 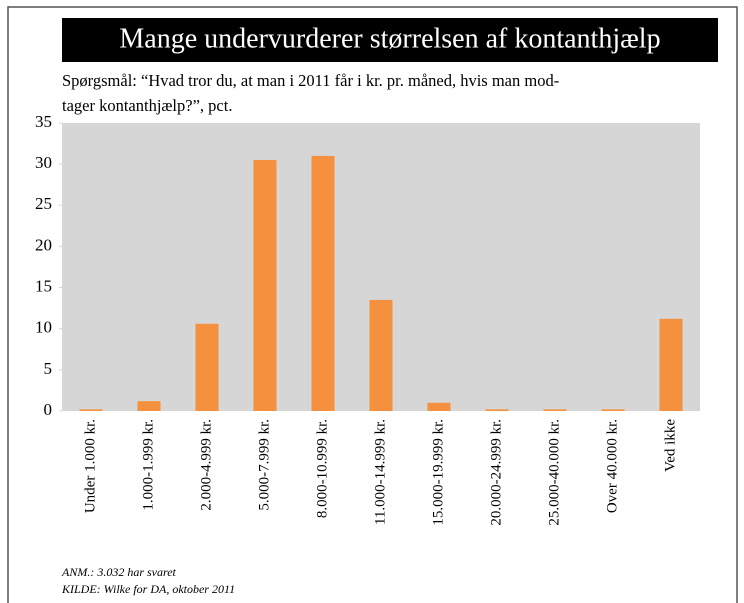 I want to click on y-tick-label: 10, so click(x=43, y=327).